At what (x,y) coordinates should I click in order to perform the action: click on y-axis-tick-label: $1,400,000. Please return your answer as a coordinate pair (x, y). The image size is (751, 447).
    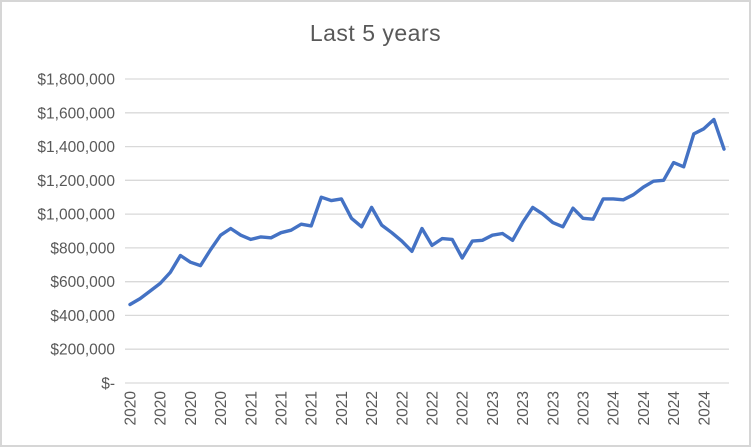
    Looking at the image, I should click on (76, 147).